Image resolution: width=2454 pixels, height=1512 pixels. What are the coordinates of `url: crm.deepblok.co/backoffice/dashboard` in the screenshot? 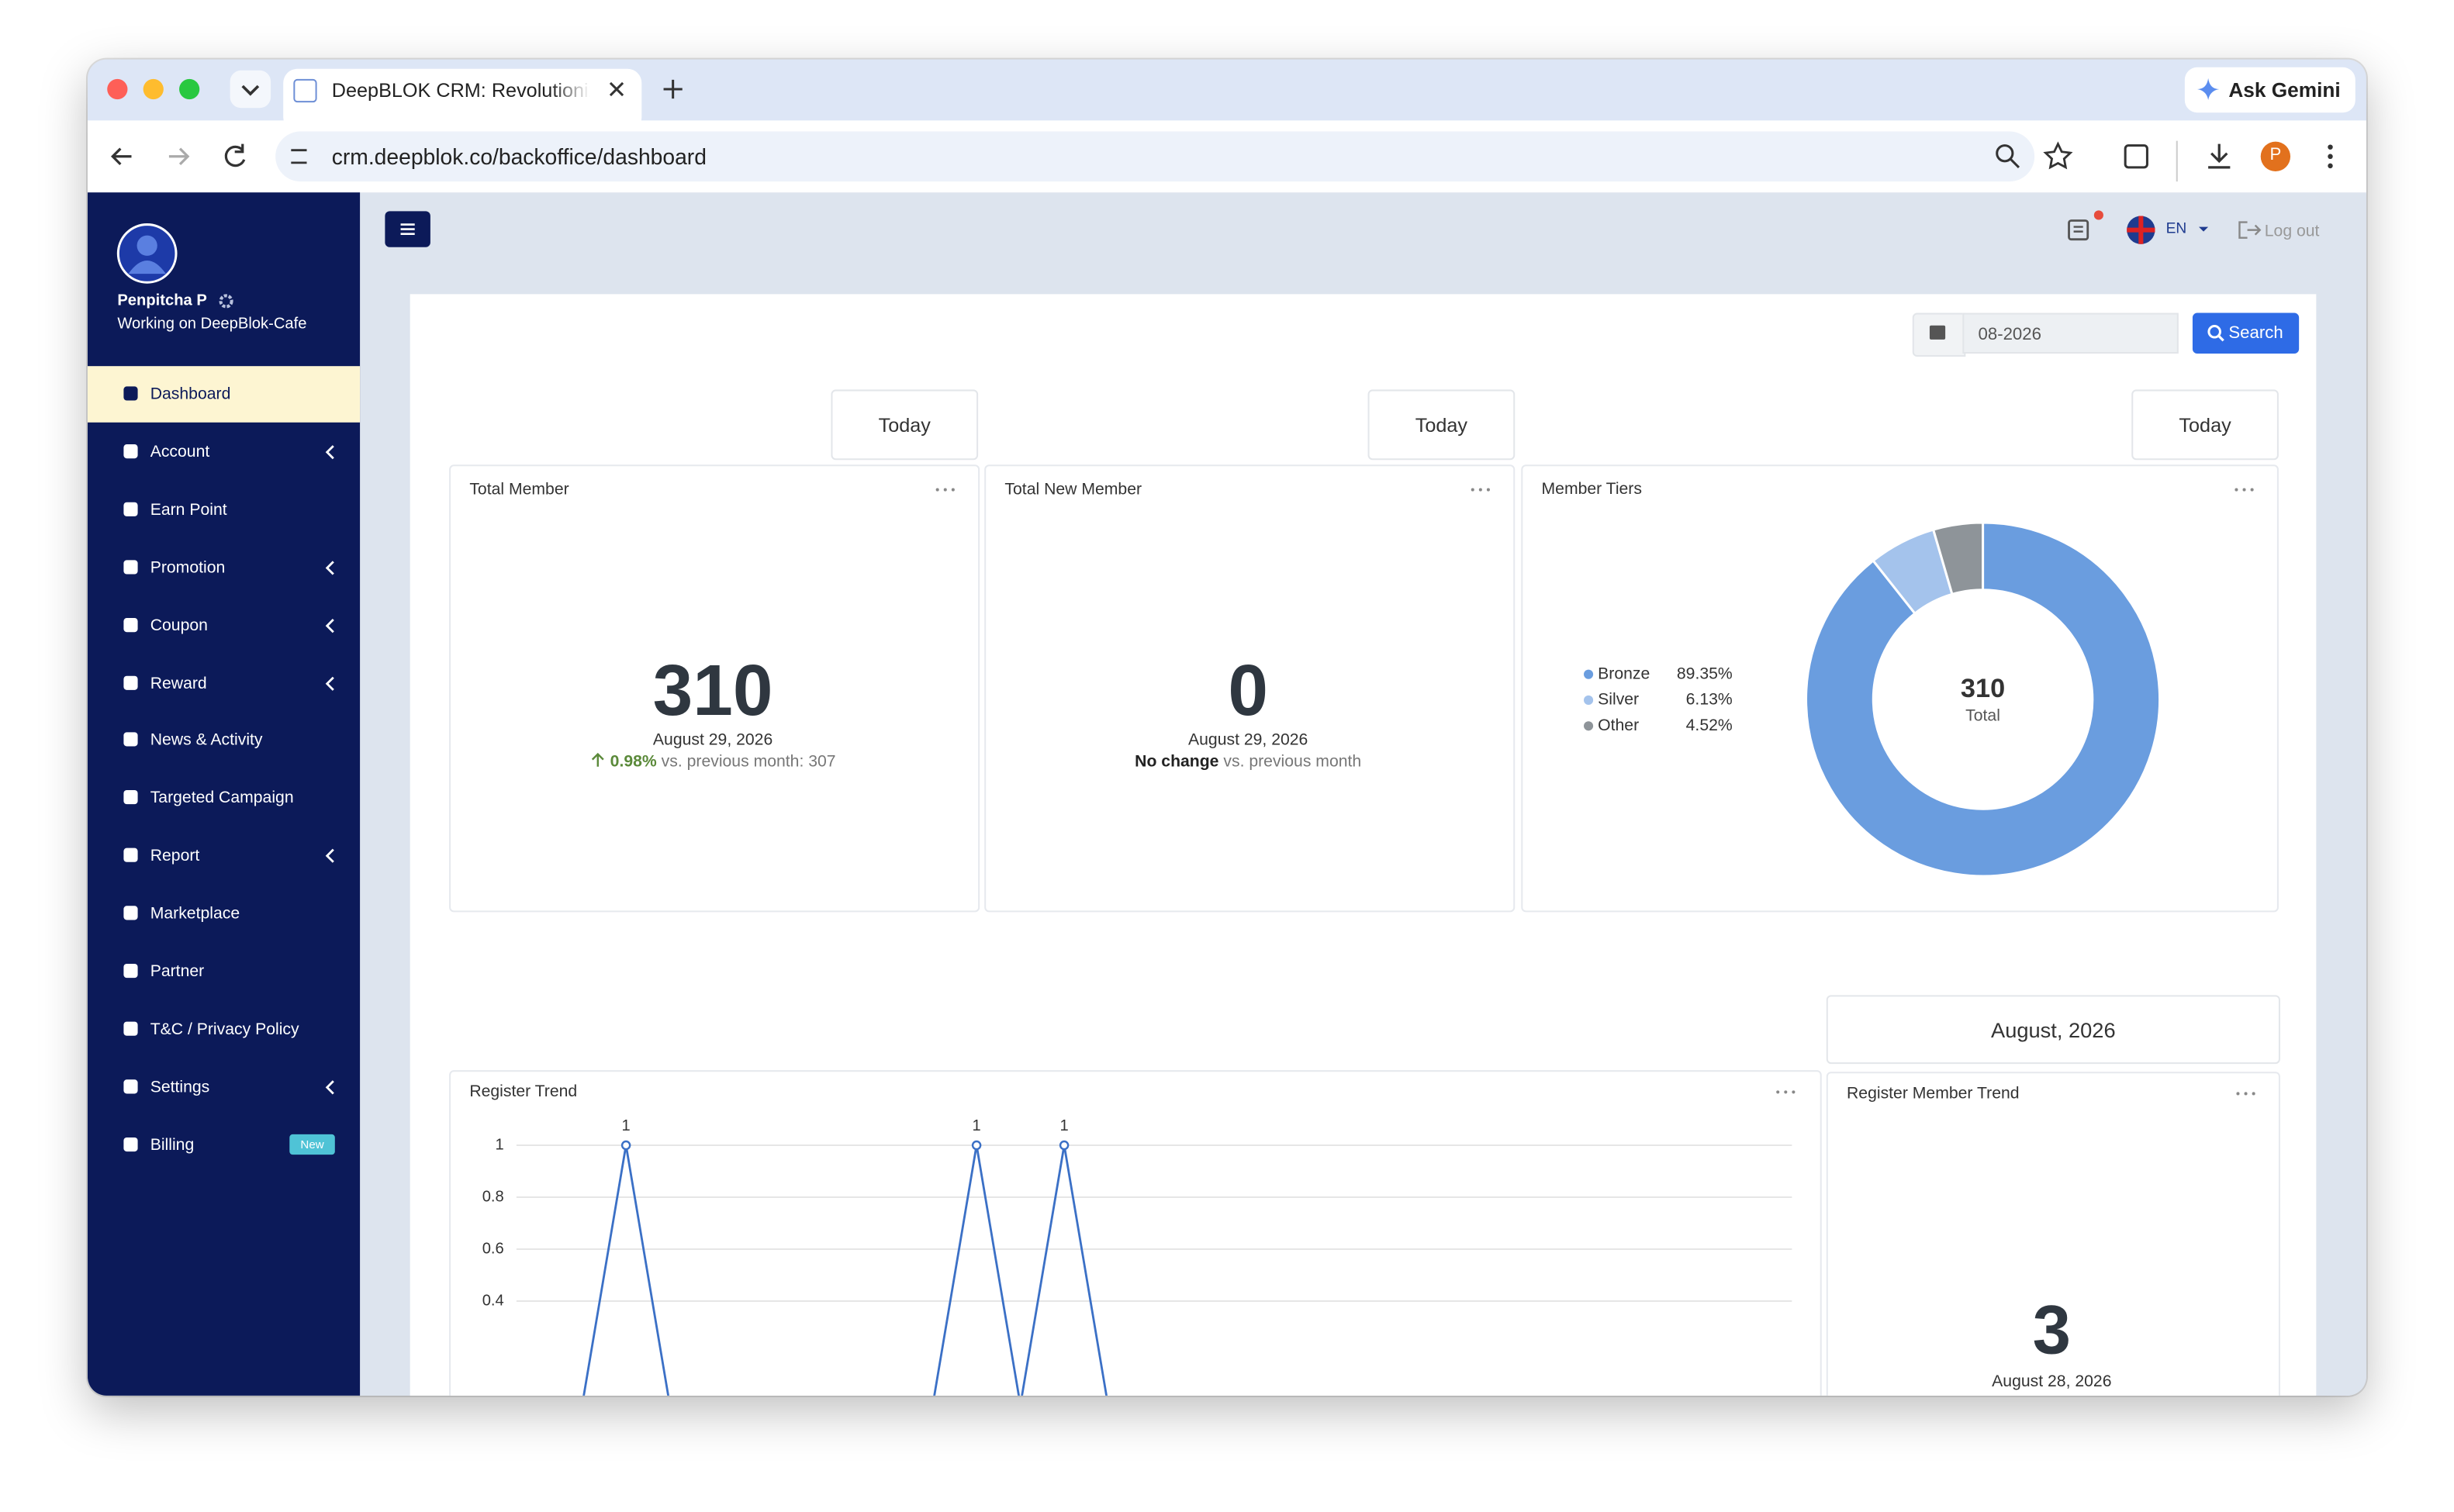 It's located at (519, 156).